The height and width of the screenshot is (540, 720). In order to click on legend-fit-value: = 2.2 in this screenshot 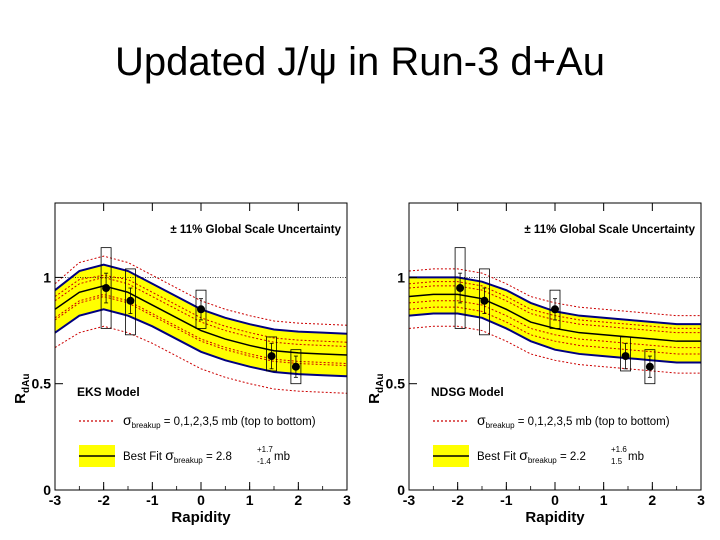, I will do `click(571, 457)`.